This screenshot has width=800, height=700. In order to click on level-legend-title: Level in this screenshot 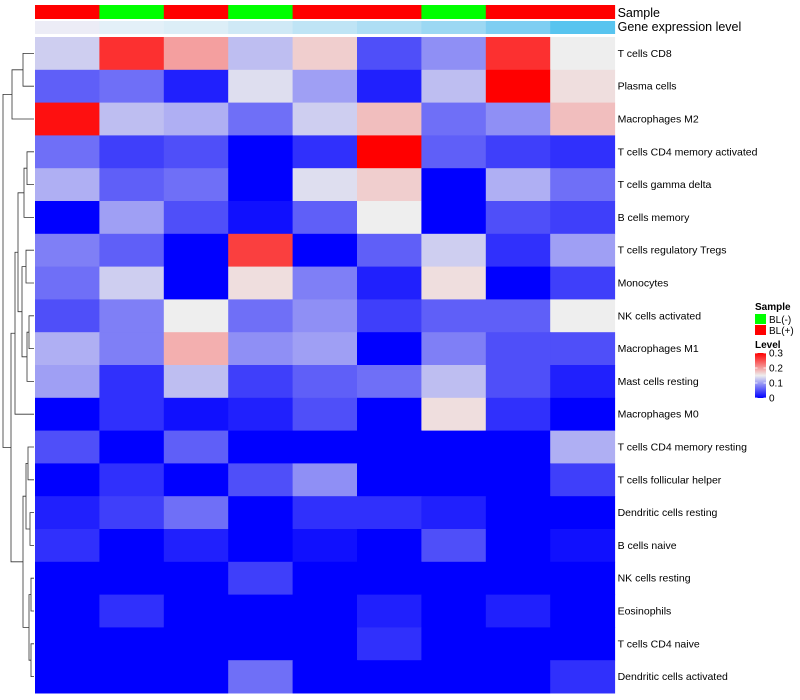, I will do `click(768, 345)`.